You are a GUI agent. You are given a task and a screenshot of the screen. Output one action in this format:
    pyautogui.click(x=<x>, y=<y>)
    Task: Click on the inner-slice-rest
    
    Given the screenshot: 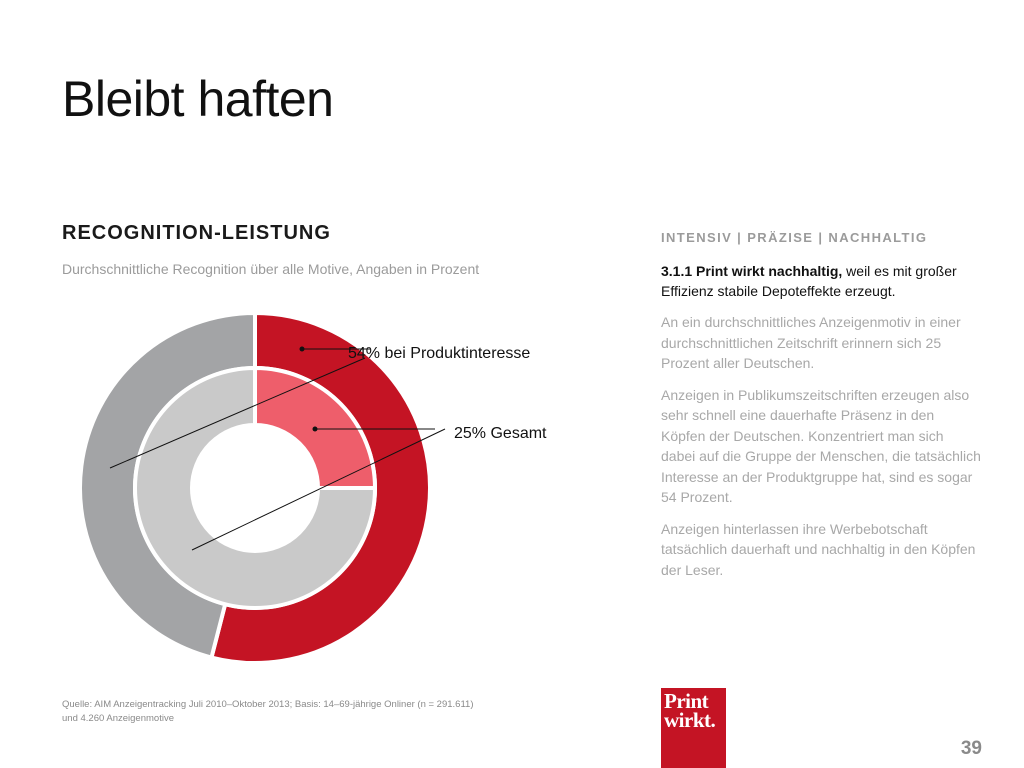 What is the action you would take?
    pyautogui.click(x=255, y=487)
    